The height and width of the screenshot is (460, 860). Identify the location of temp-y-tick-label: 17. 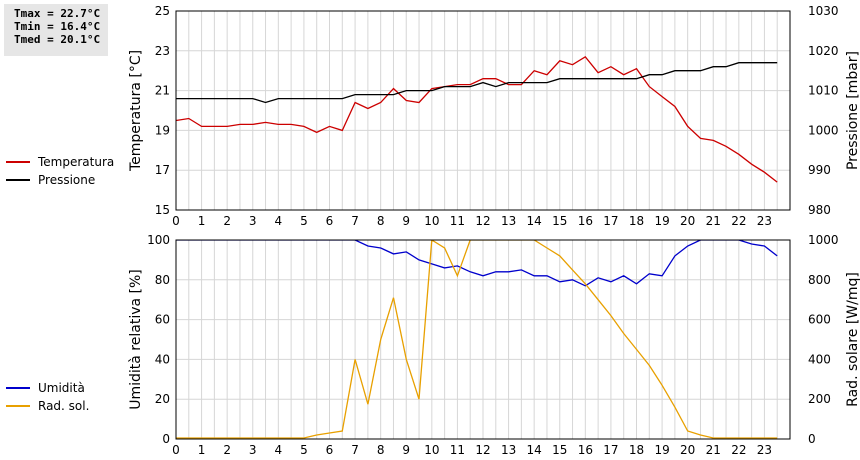
(162, 170).